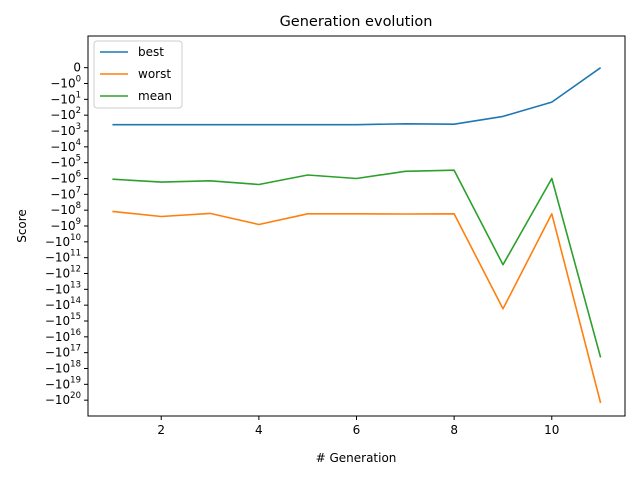 Image resolution: width=640 pixels, height=480 pixels. I want to click on x-tick-label: 10, so click(551, 430).